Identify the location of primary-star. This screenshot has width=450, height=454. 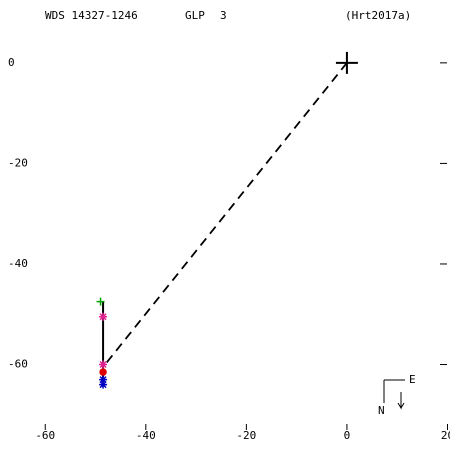
(346, 62).